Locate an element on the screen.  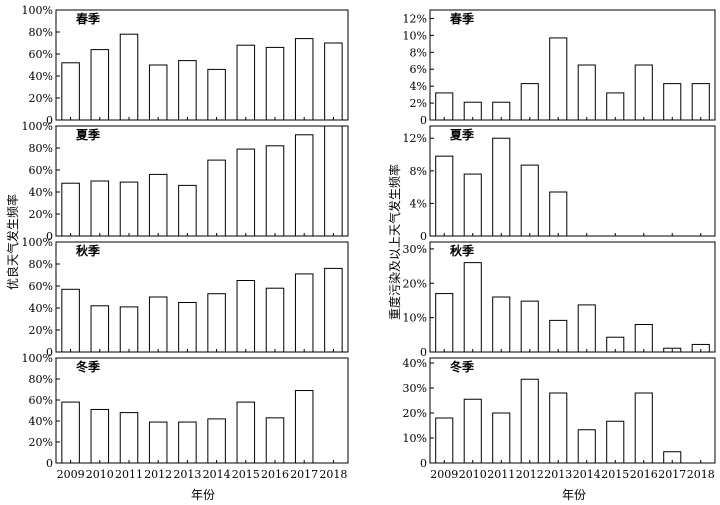
y-tick-label: 2% is located at coordinates (418, 103).